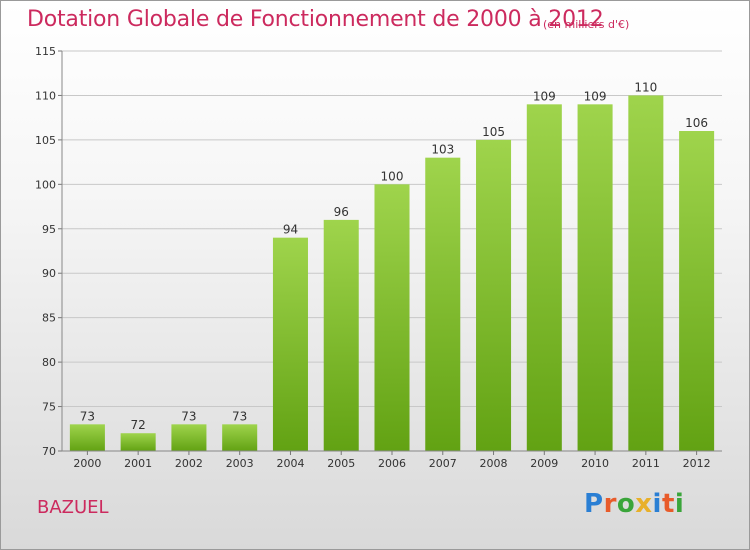 This screenshot has width=750, height=550. I want to click on y-tick-label: 115, so click(45, 51).